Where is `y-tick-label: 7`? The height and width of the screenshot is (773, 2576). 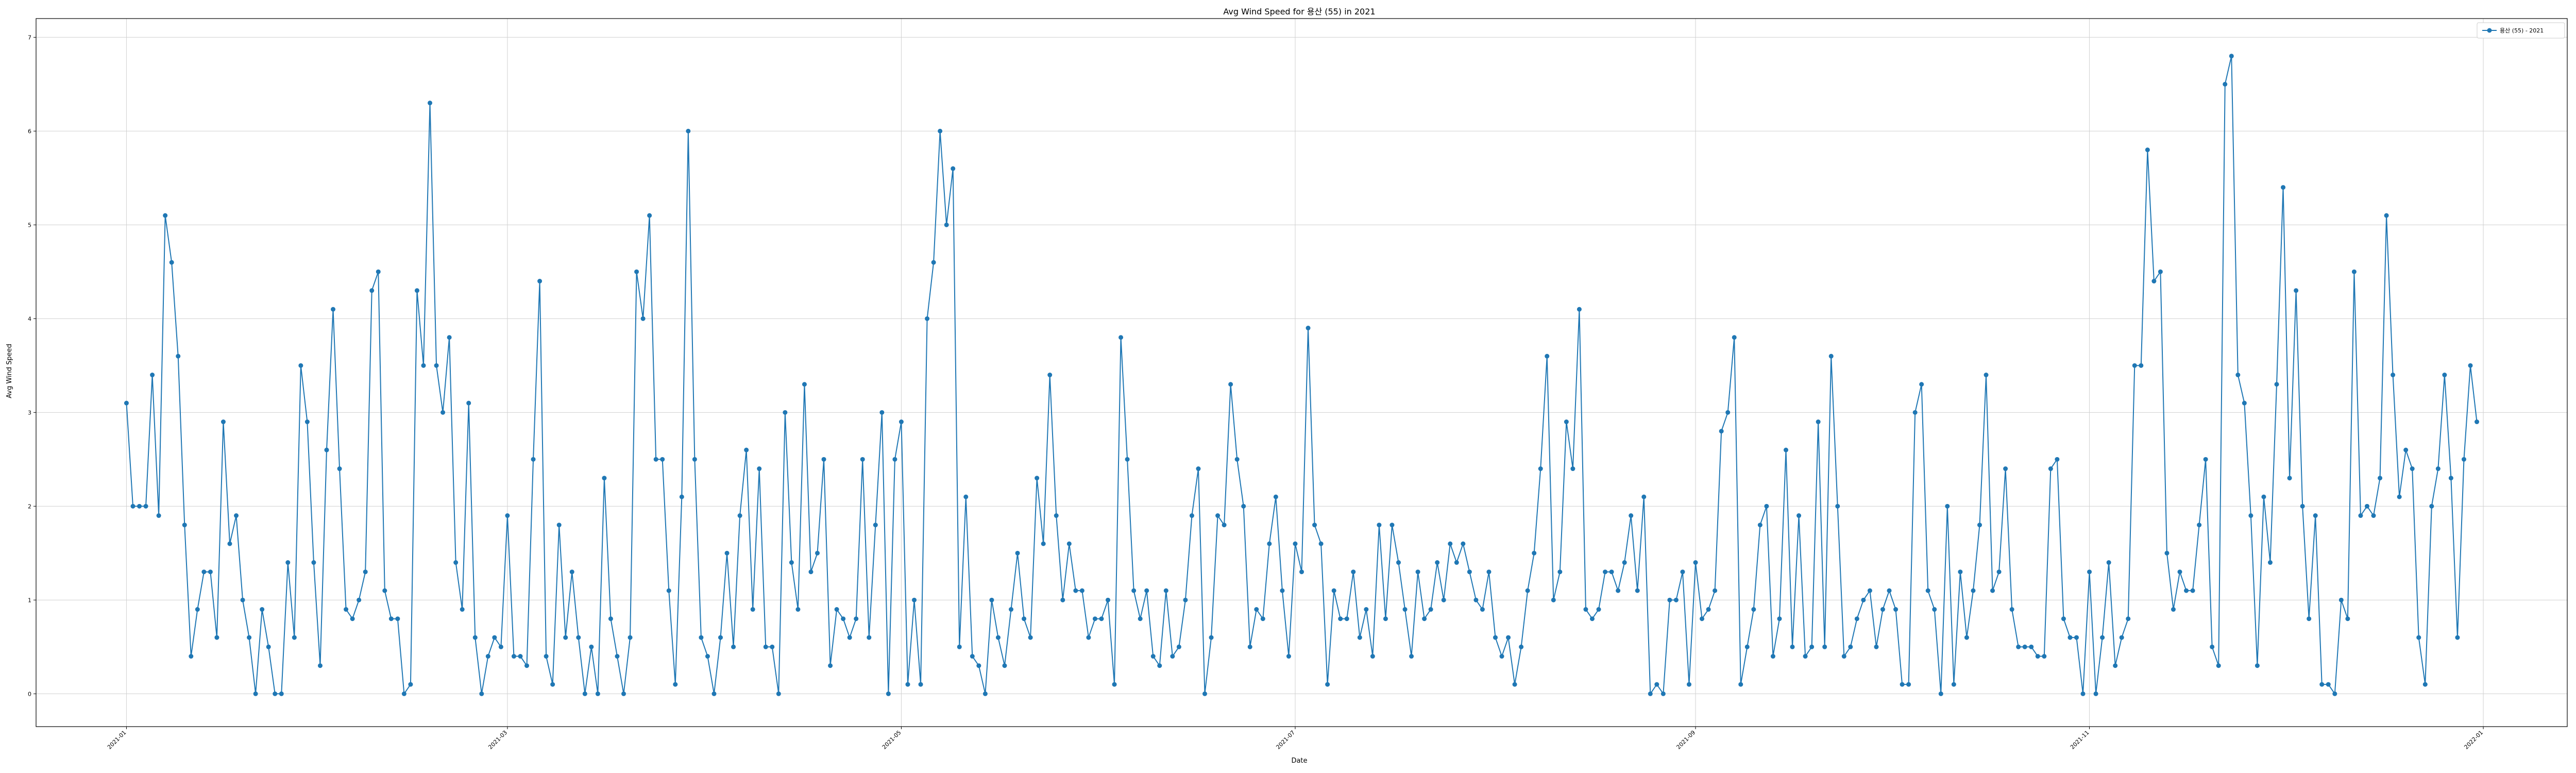 y-tick-label: 7 is located at coordinates (29, 37).